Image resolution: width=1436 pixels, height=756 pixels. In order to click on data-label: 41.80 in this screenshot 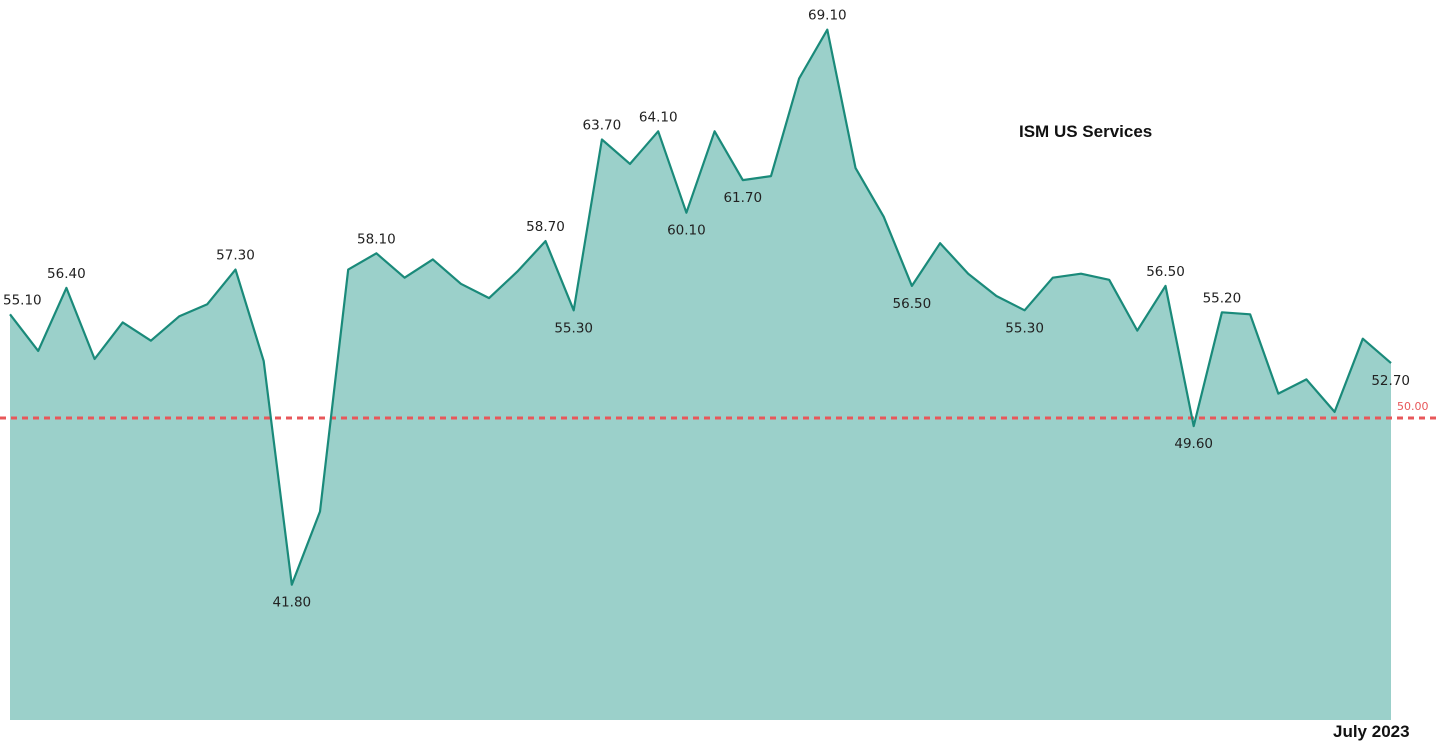, I will do `click(292, 603)`.